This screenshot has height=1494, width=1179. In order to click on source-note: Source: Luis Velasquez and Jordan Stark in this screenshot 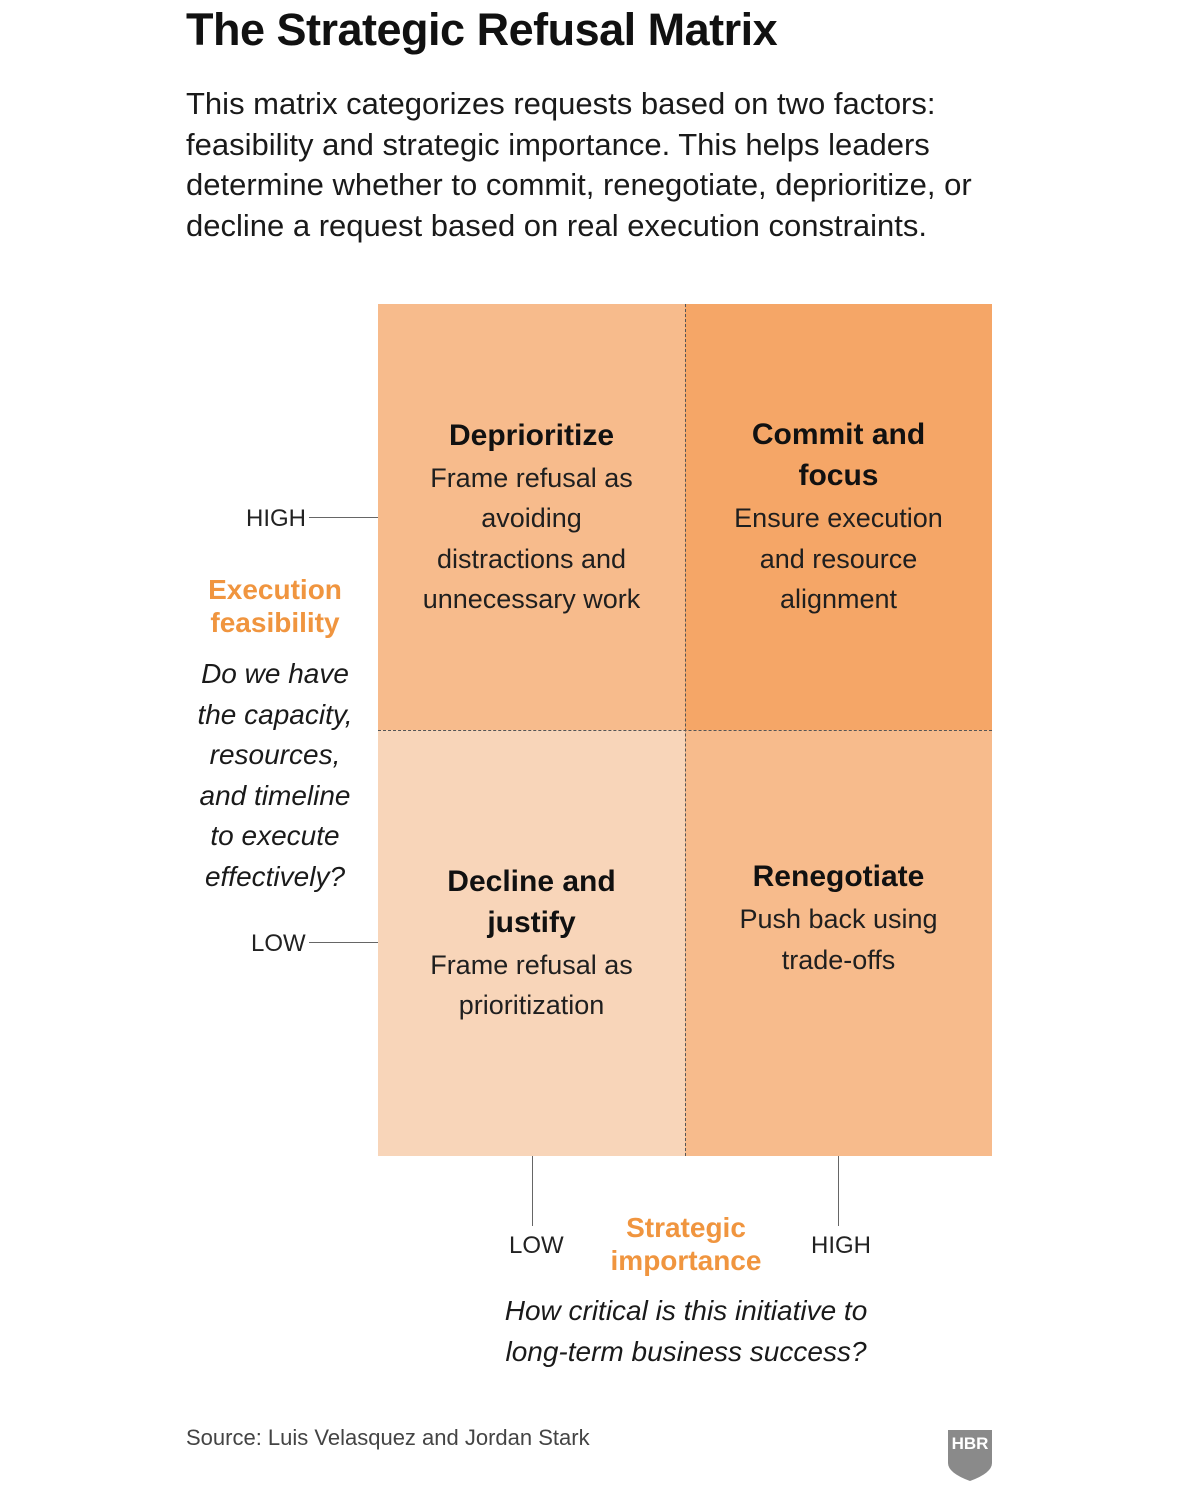, I will do `click(388, 1437)`.